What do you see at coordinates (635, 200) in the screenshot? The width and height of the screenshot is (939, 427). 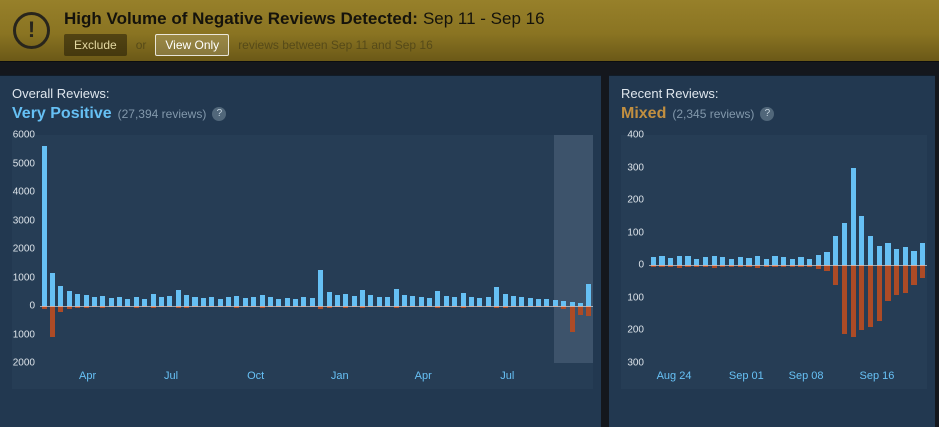 I see `y-tick-label: 200` at bounding box center [635, 200].